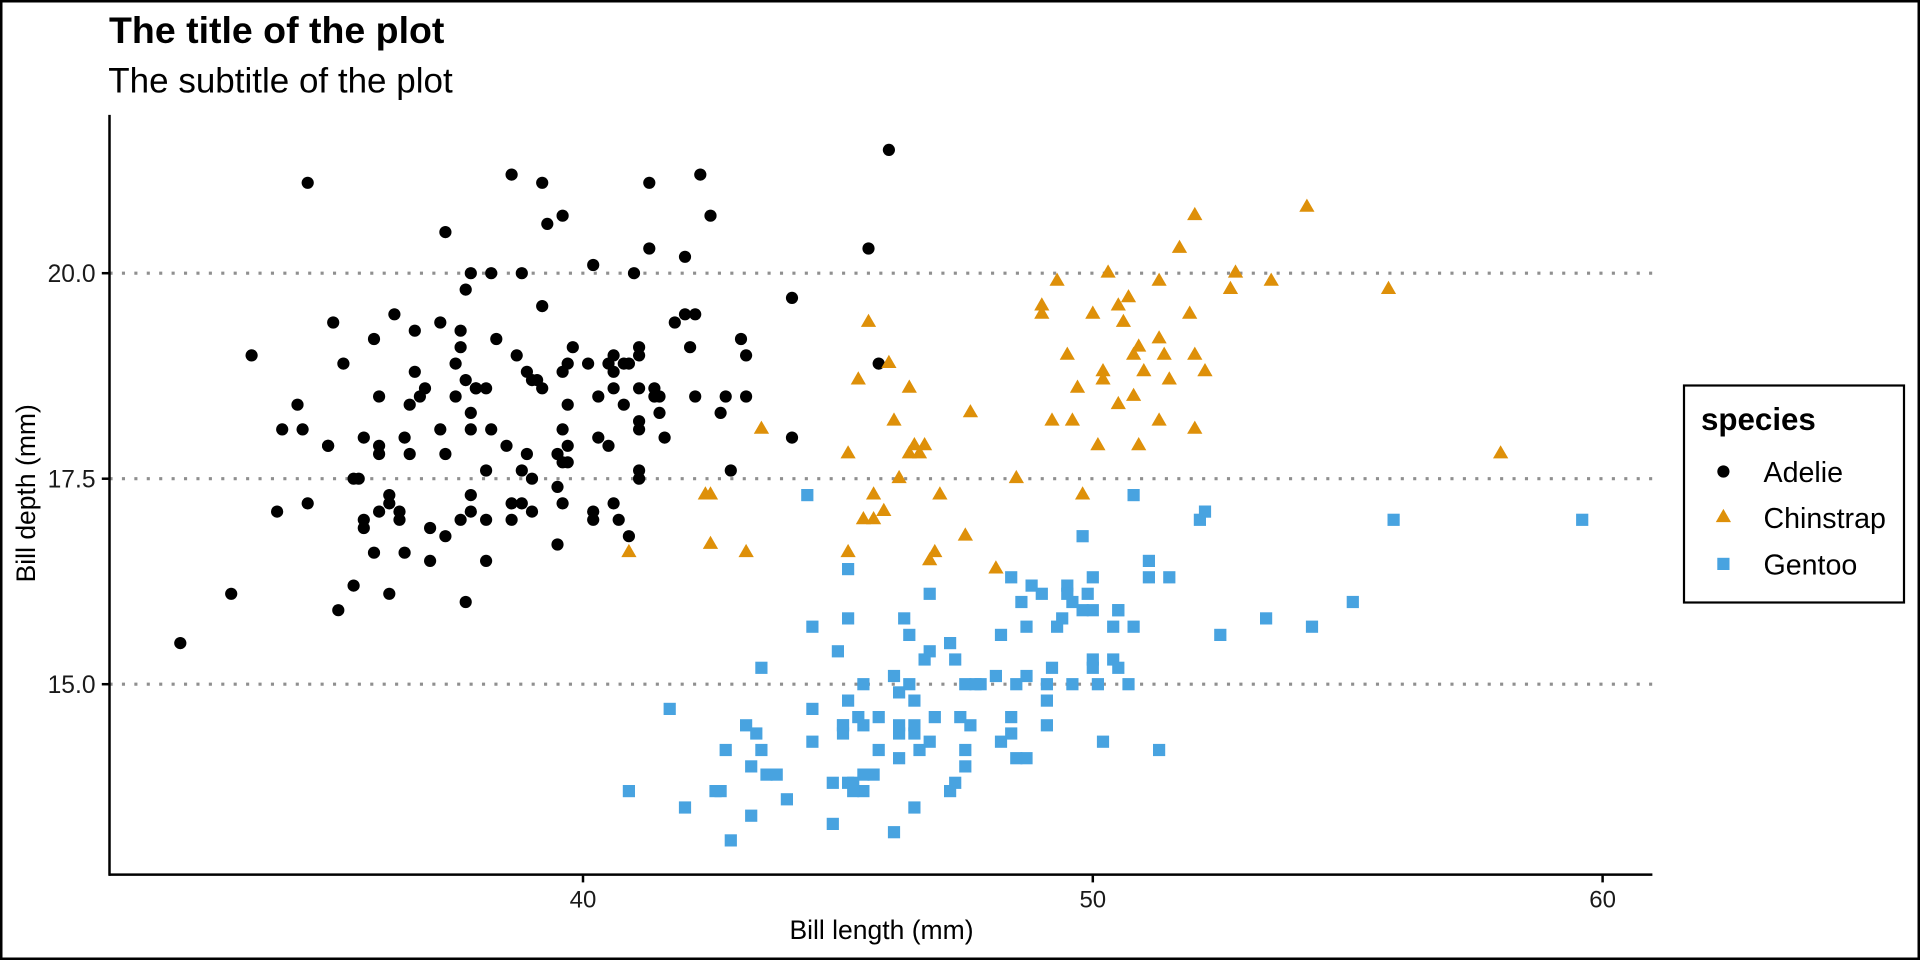  I want to click on svg-text: Bill depth (mm), so click(26, 493).